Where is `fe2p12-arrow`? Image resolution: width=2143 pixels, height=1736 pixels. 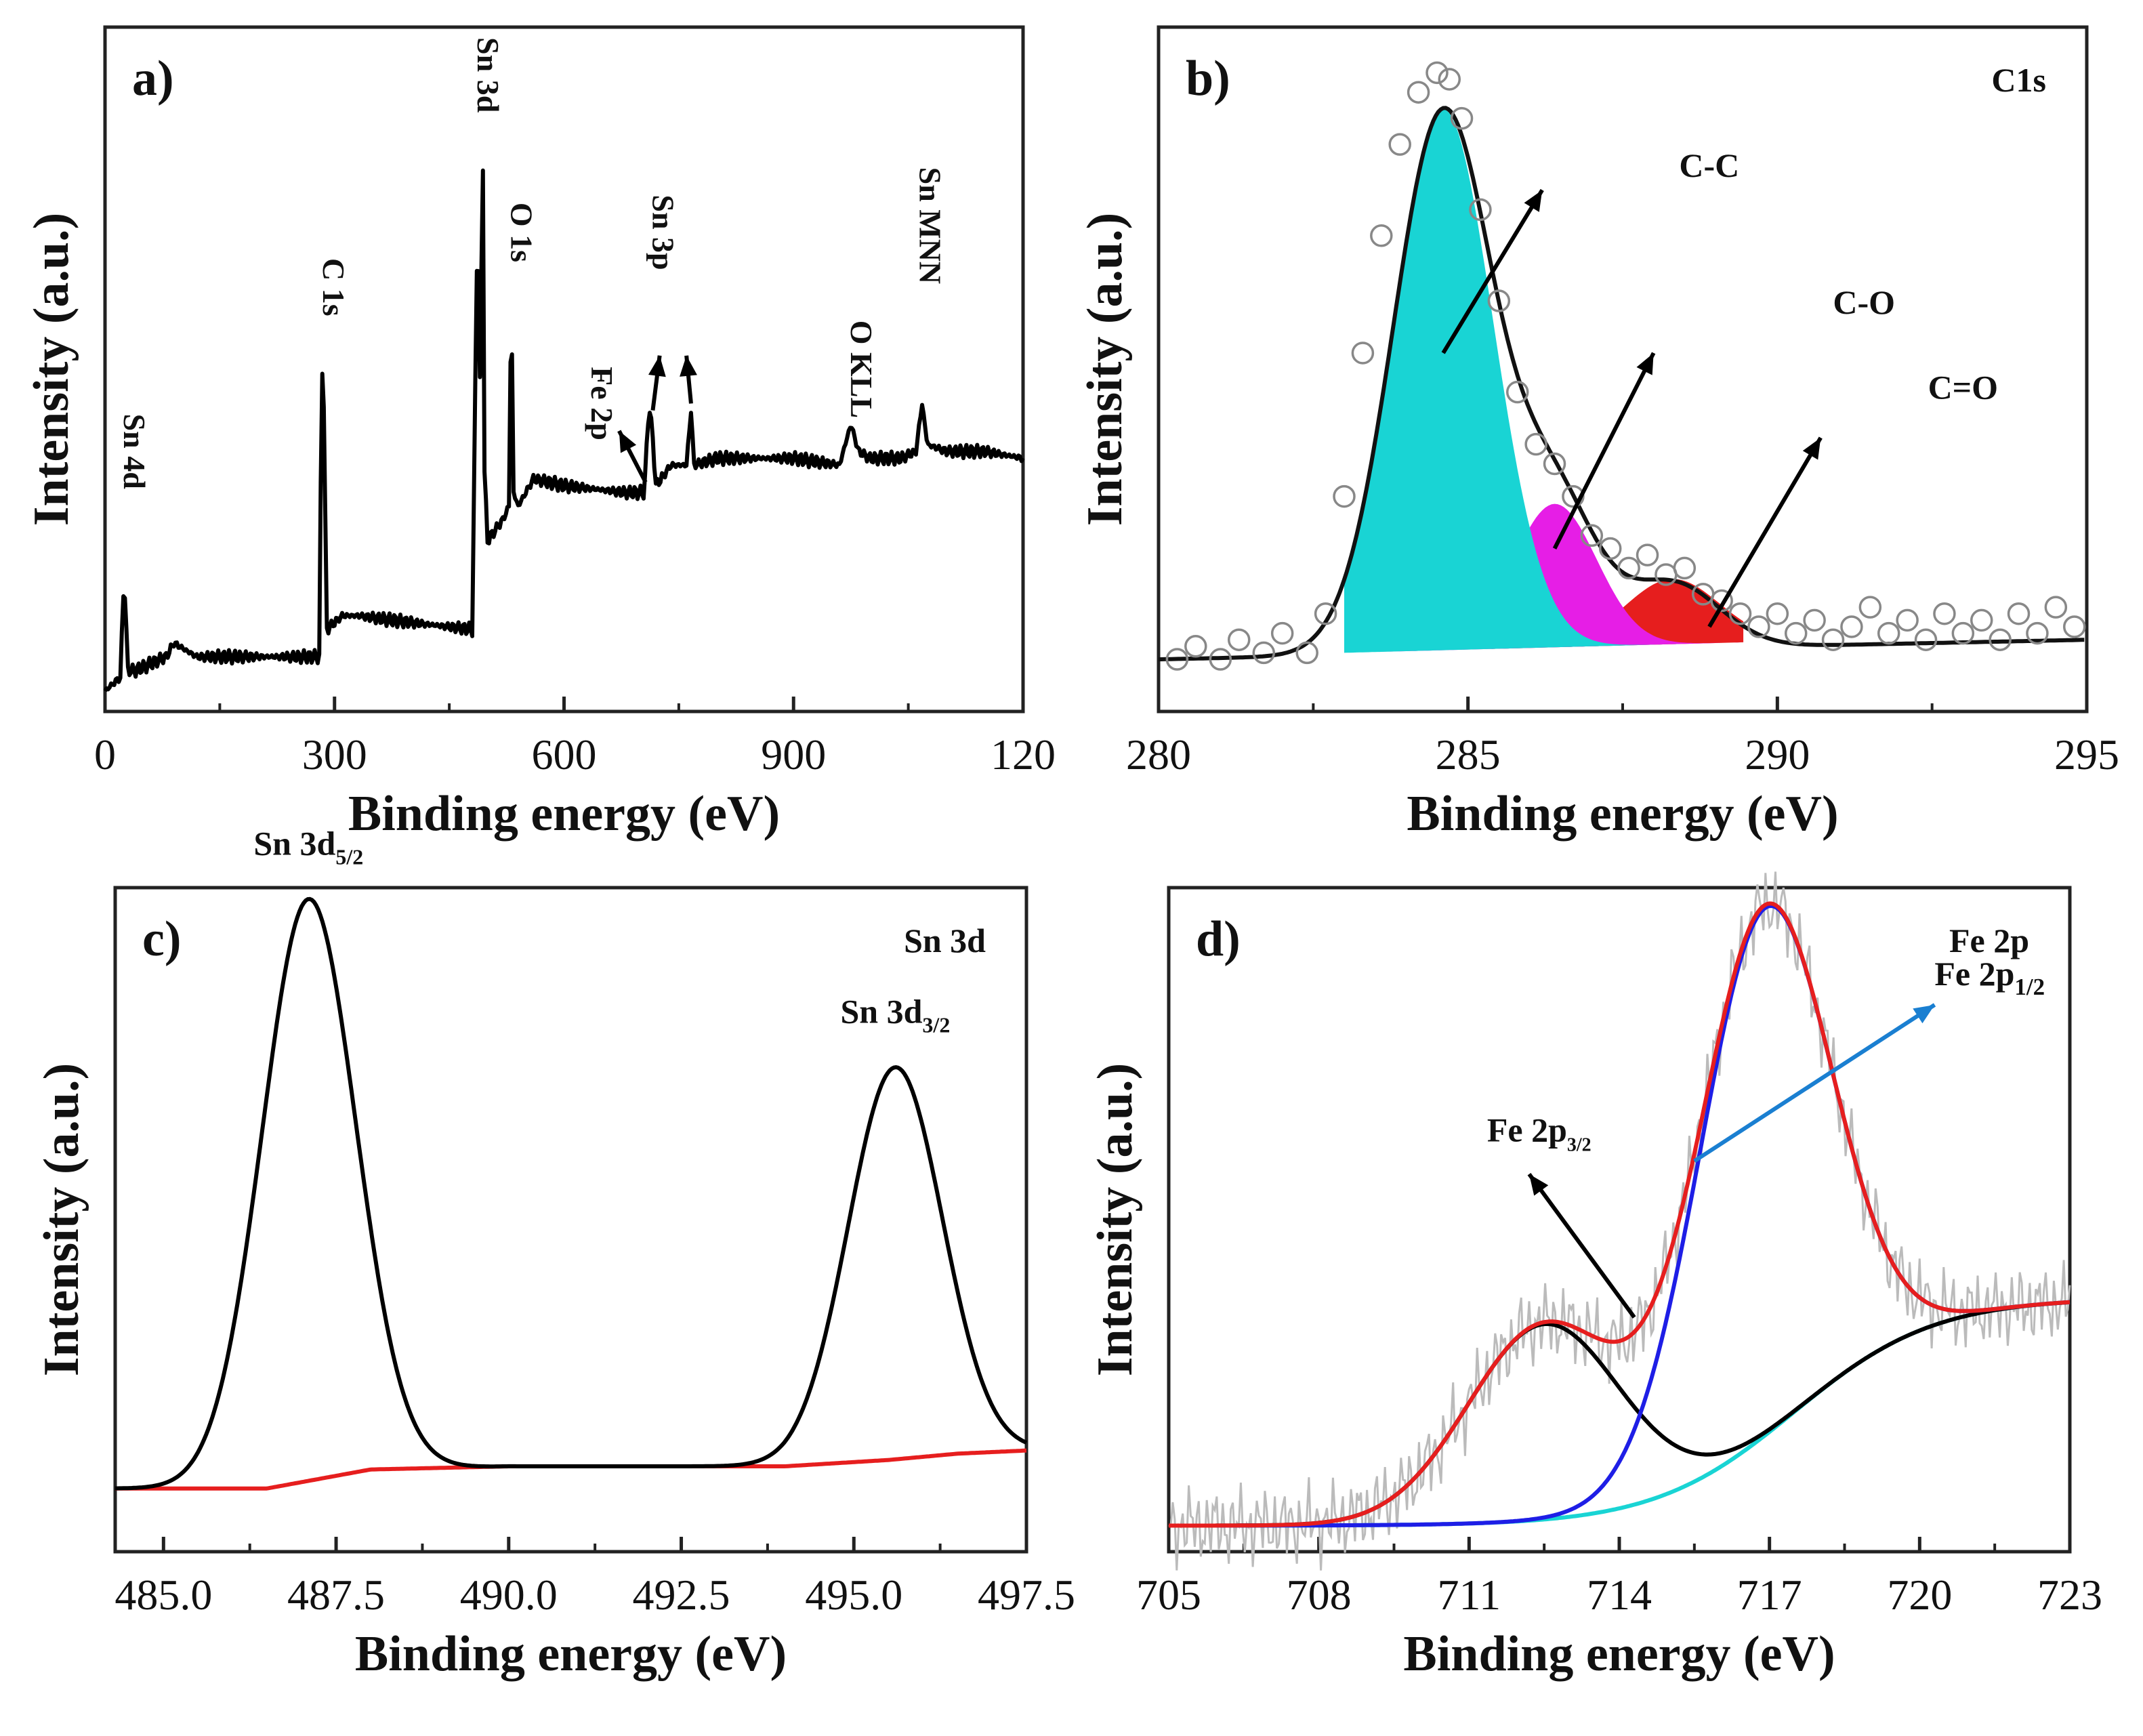
fe2p12-arrow is located at coordinates (1814, 1083).